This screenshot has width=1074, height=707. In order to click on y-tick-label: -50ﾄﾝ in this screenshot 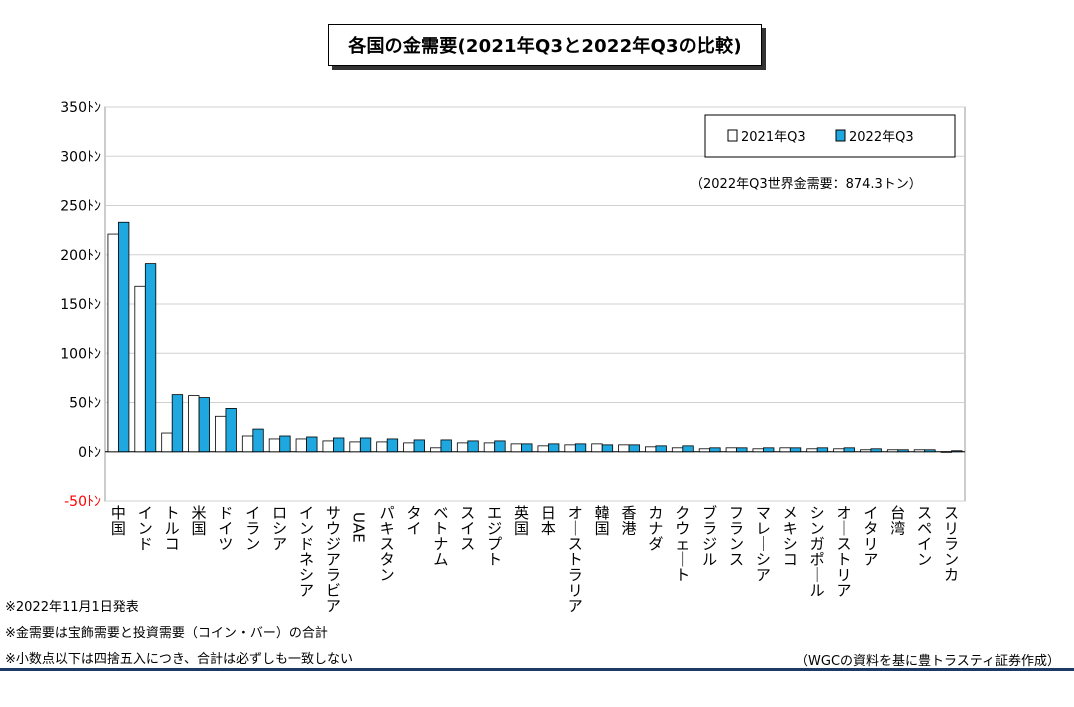, I will do `click(82, 502)`.